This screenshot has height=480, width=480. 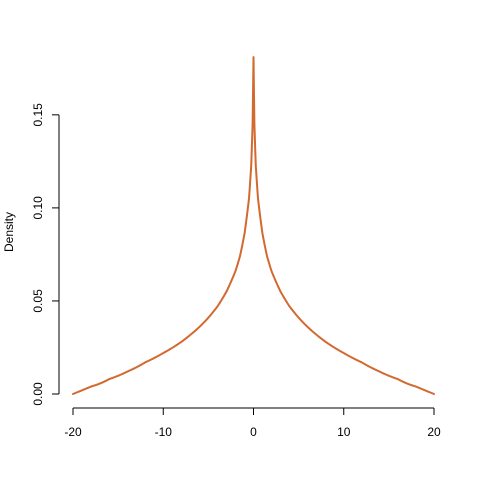 What do you see at coordinates (164, 432) in the screenshot?
I see `x-tick-label: -10` at bounding box center [164, 432].